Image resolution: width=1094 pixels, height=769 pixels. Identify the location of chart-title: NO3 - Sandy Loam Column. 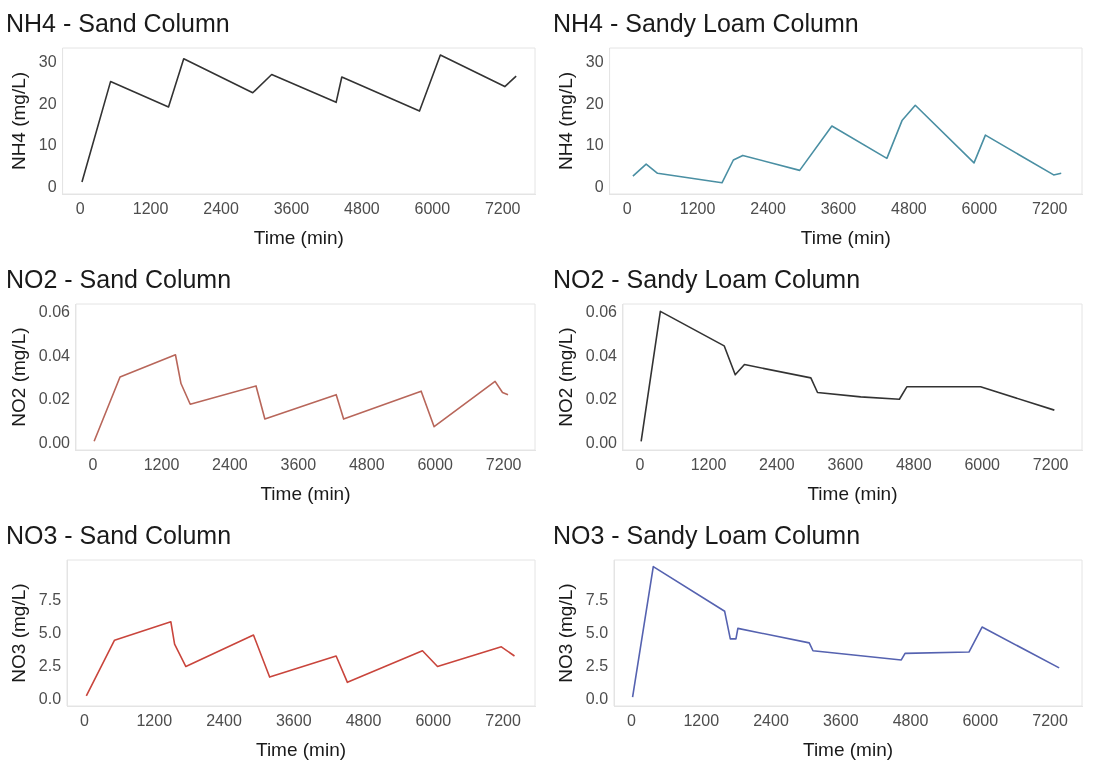
(707, 534).